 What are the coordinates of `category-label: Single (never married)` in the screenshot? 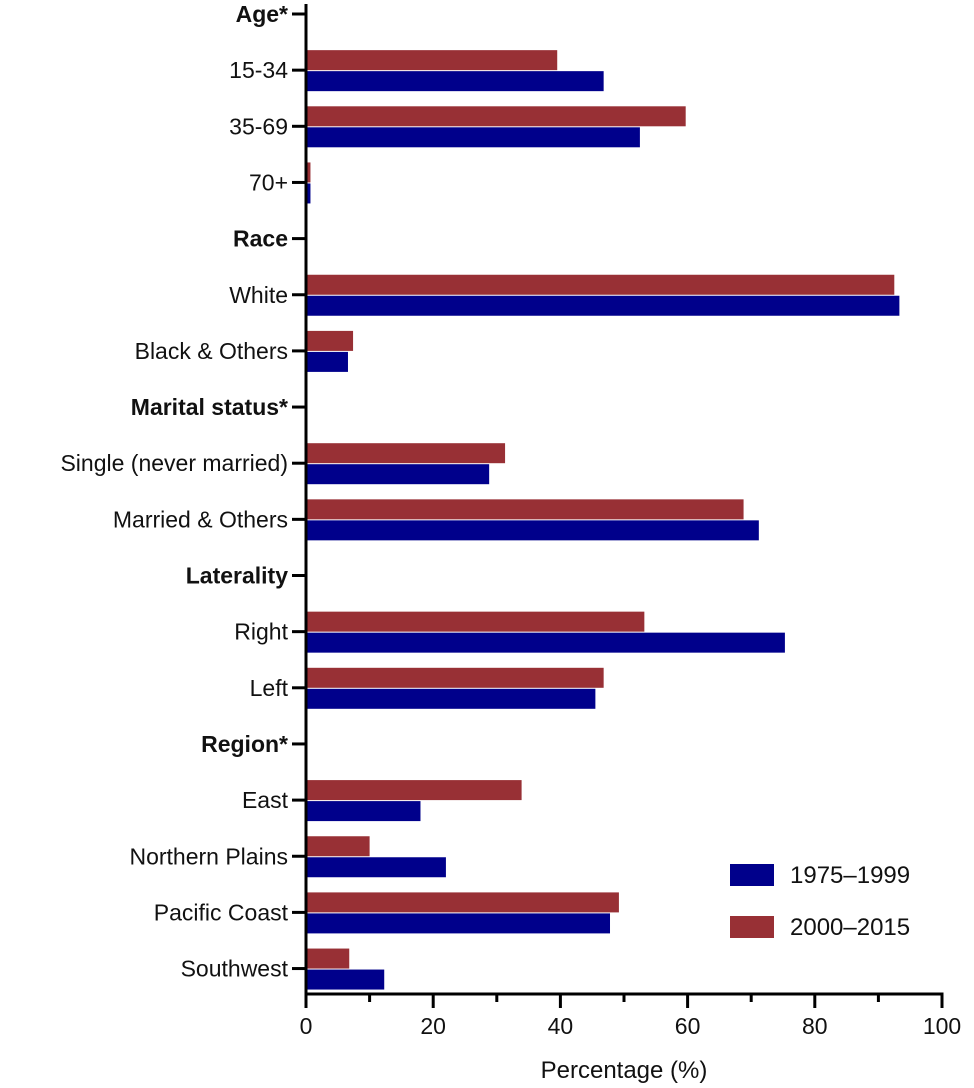 It's located at (174, 463).